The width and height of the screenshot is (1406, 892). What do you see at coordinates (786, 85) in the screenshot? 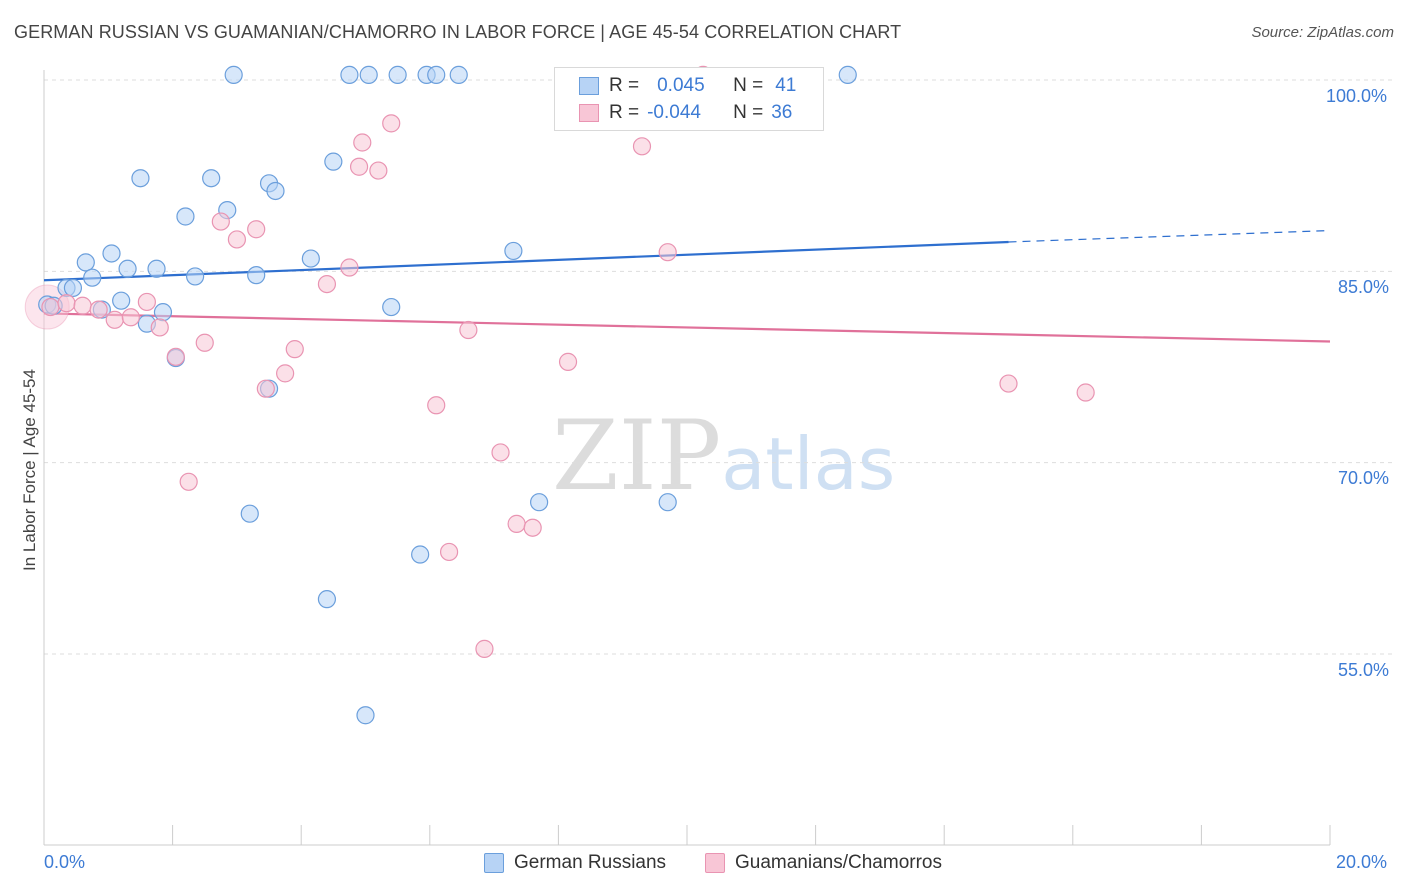
I see `legend-n-value: 41` at bounding box center [786, 85].